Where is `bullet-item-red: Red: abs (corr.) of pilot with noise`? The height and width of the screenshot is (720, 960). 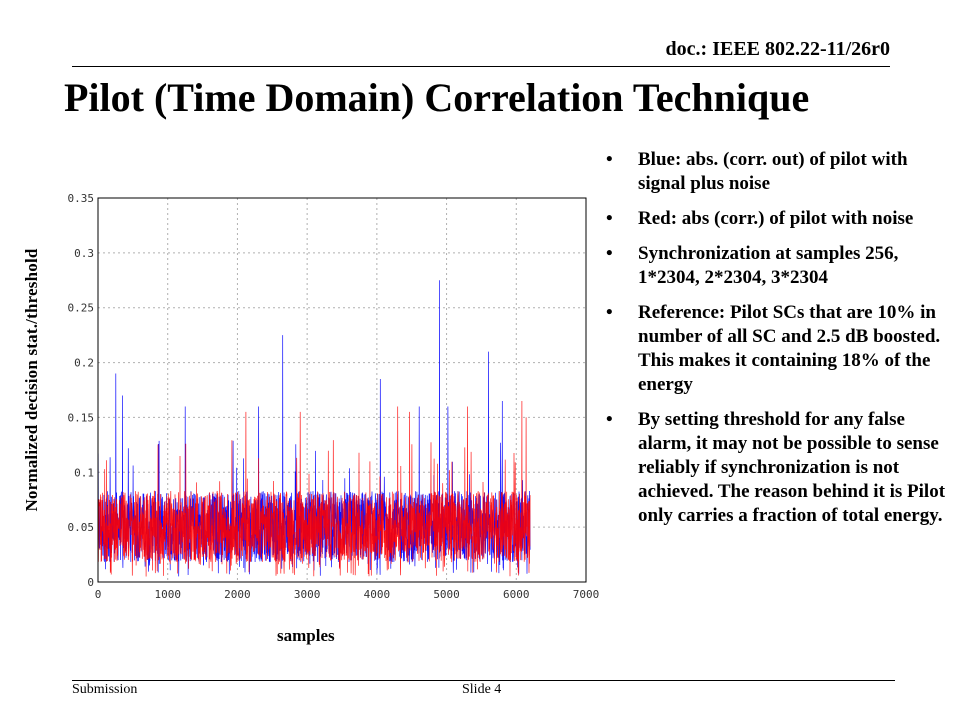
bullet-item-red: Red: abs (corr.) of pilot with noise is located at coordinates (778, 219).